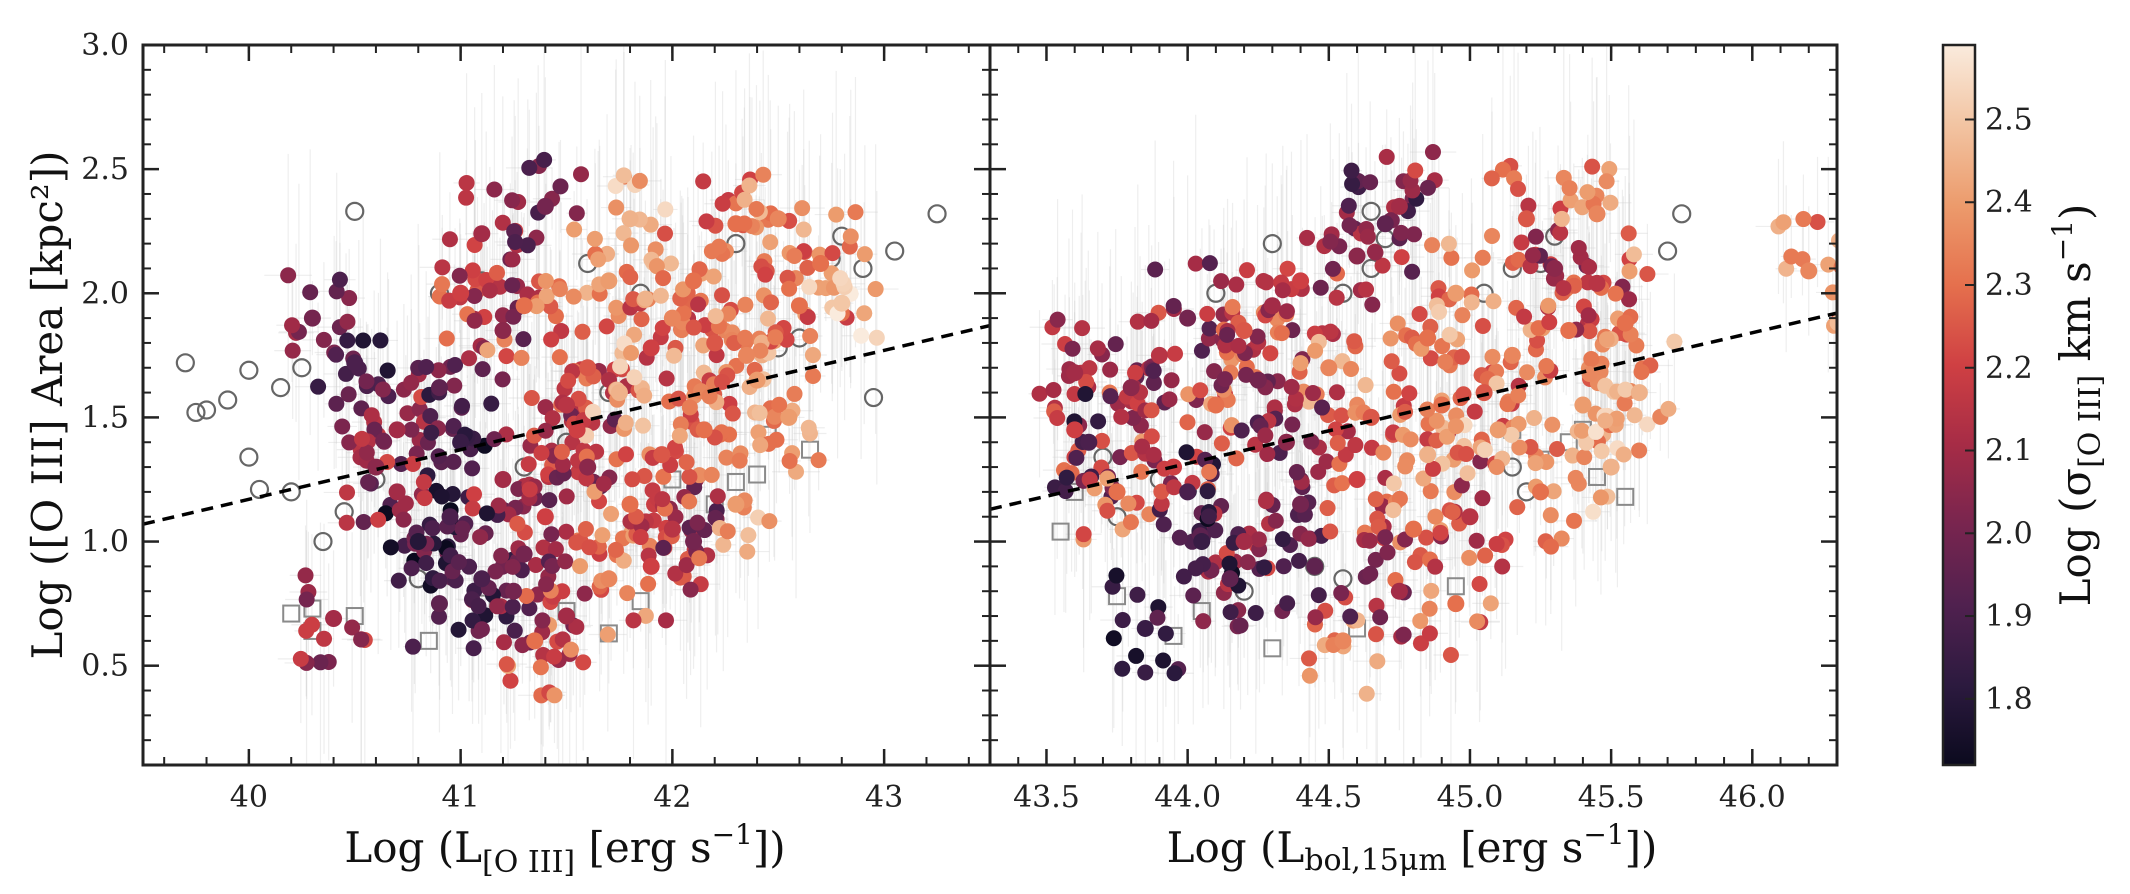  What do you see at coordinates (105, 542) in the screenshot?
I see `y-tick-label: 1.0` at bounding box center [105, 542].